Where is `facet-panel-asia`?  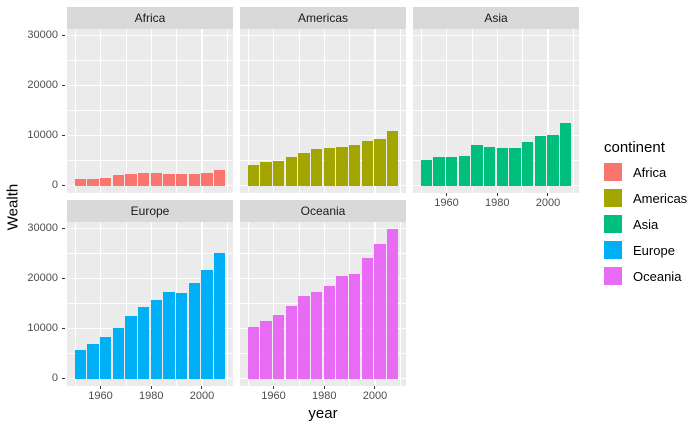
facet-panel-asia is located at coordinates (496, 111).